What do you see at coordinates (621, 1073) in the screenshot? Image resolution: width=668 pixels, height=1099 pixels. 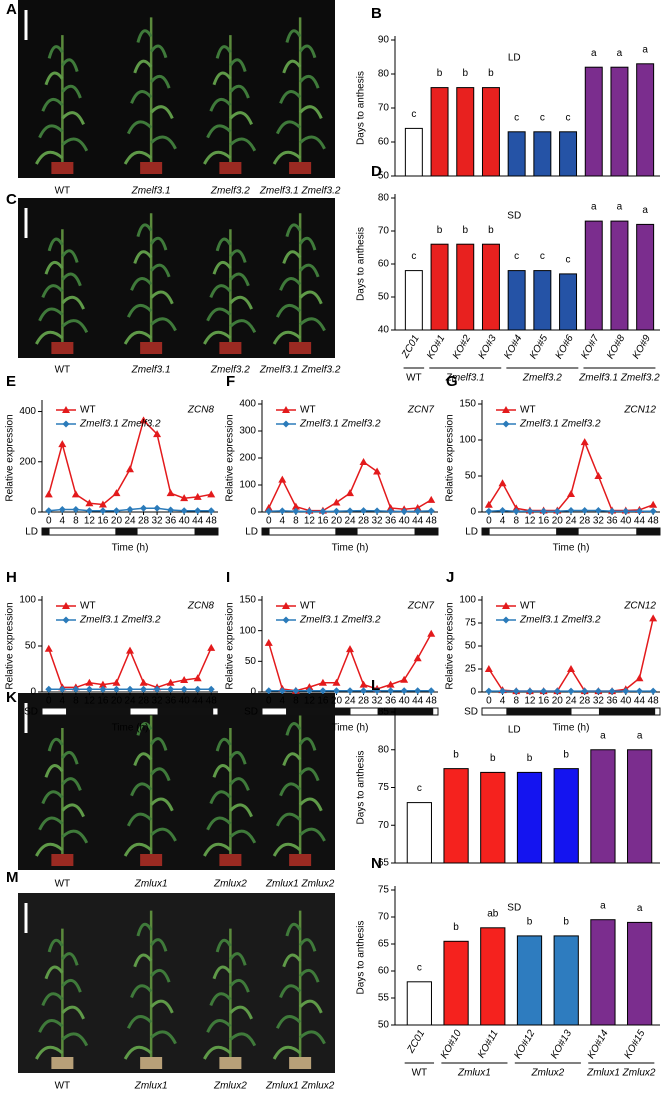 I see `group-label: Zmlux1 Zmlux2` at bounding box center [621, 1073].